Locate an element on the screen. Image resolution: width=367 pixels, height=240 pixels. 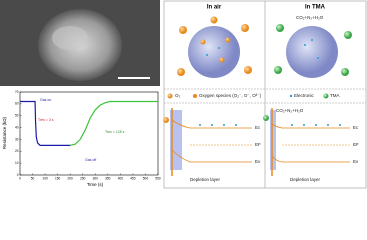
y-tick-label: 10 is located at coordinates (17, 163).